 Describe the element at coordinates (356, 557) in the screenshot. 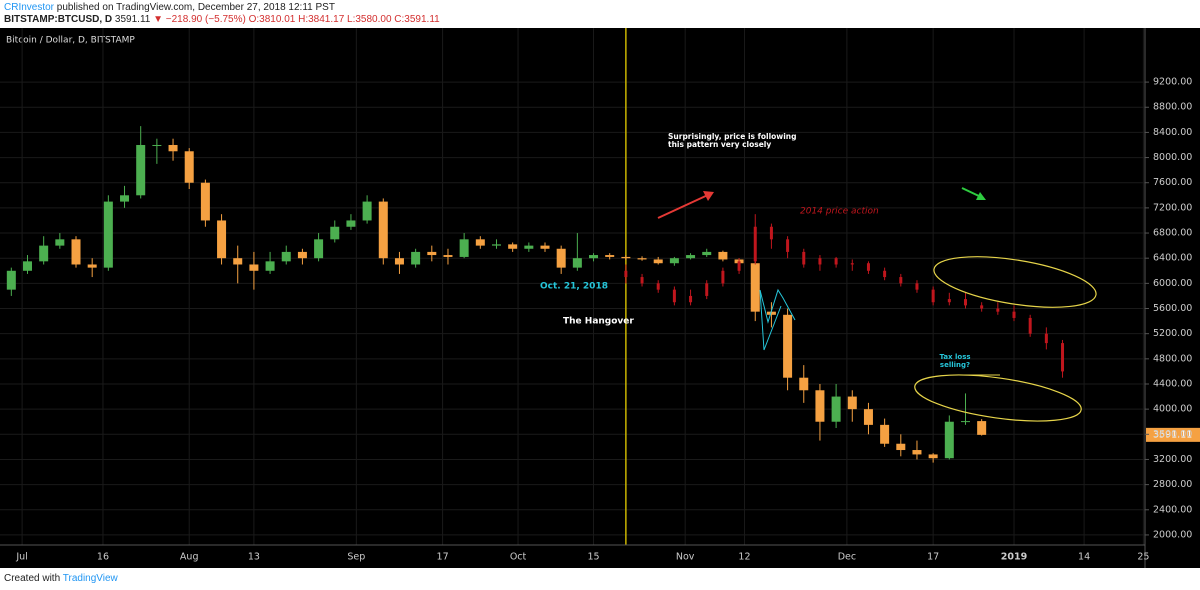

I see `x-tick-label: Sep` at that location.